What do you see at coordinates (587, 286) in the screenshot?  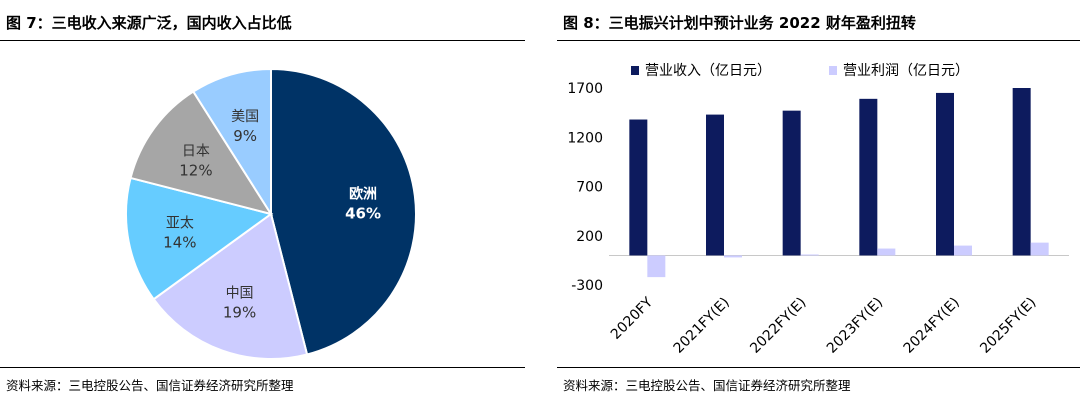 I see `y-tick-label: -300` at bounding box center [587, 286].